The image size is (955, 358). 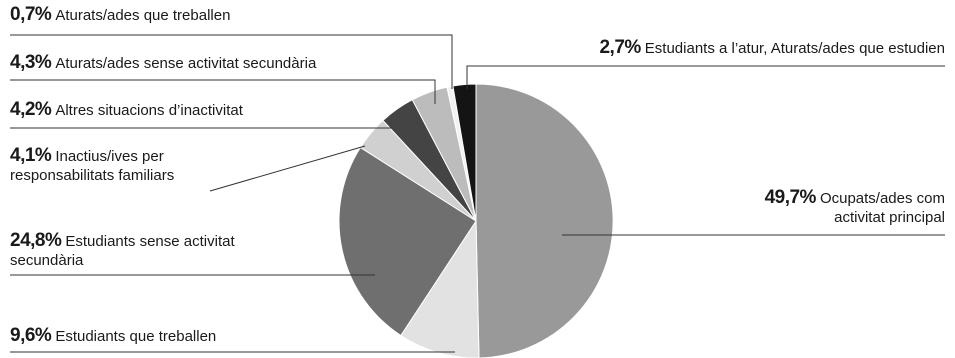 I want to click on text-inactius-line1: Inactius/ives per, so click(x=109, y=156).